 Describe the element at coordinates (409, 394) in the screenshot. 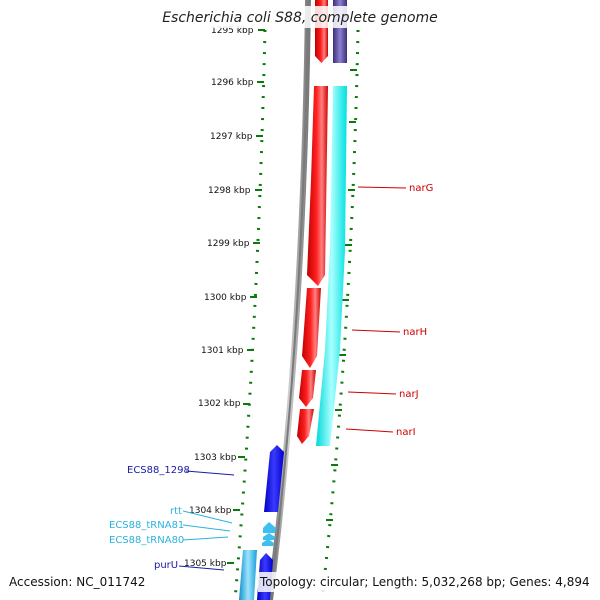

I see `gene-label-narJ: narJ` at that location.